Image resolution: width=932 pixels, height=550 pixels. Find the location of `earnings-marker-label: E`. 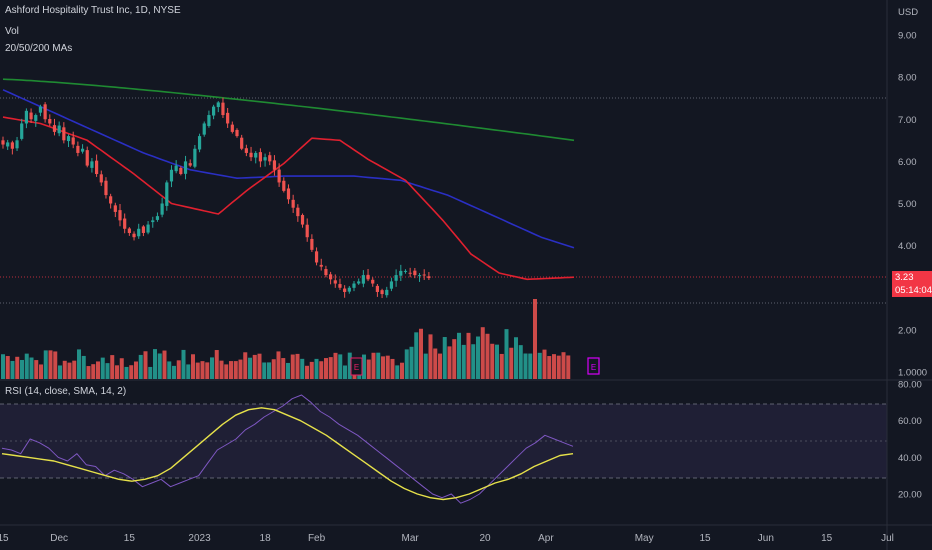

earnings-marker-label: E is located at coordinates (356, 367).